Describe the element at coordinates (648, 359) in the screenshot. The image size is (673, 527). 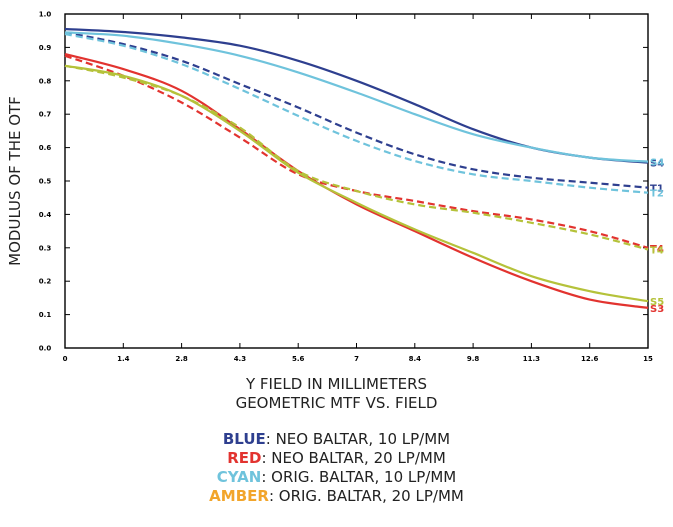
I see `x-tick-label: 15` at that location.